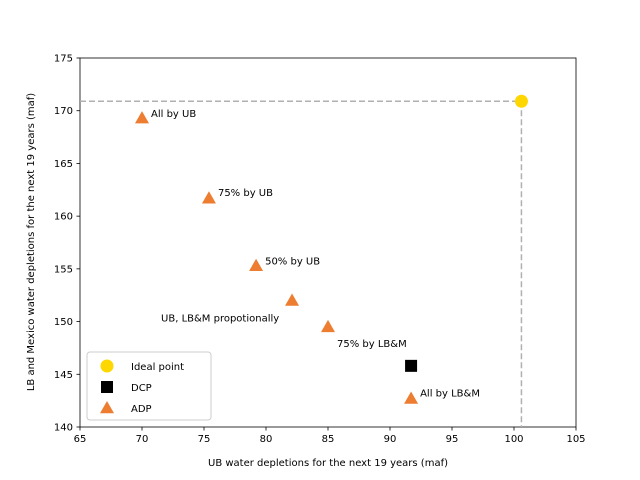 The height and width of the screenshot is (480, 640). Describe the element at coordinates (63, 428) in the screenshot. I see `y-tick-label: 140` at that location.